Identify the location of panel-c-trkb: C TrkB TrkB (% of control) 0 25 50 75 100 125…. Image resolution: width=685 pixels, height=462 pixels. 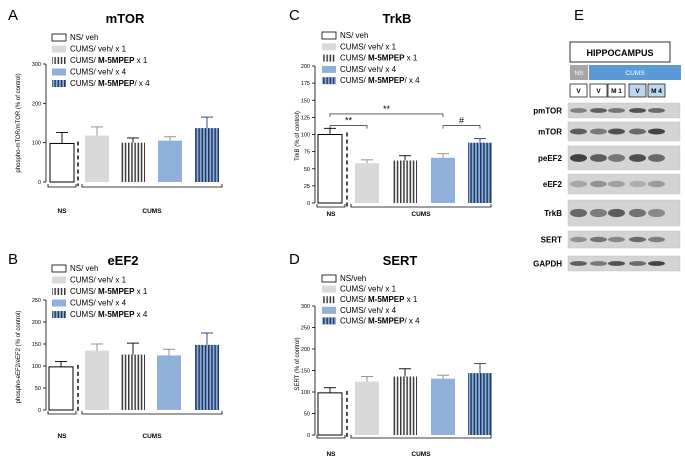
(390, 112).